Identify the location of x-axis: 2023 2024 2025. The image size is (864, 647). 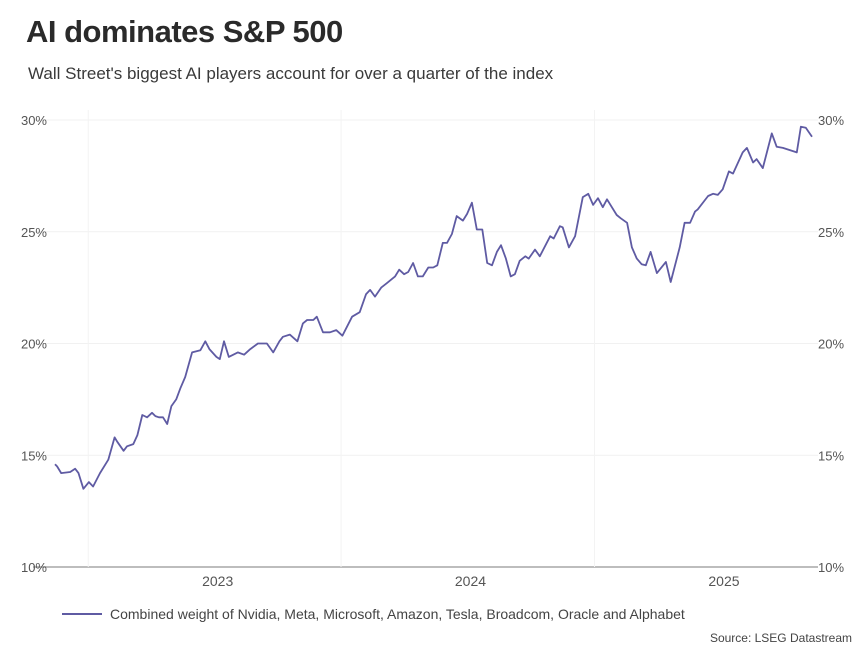
(471, 581).